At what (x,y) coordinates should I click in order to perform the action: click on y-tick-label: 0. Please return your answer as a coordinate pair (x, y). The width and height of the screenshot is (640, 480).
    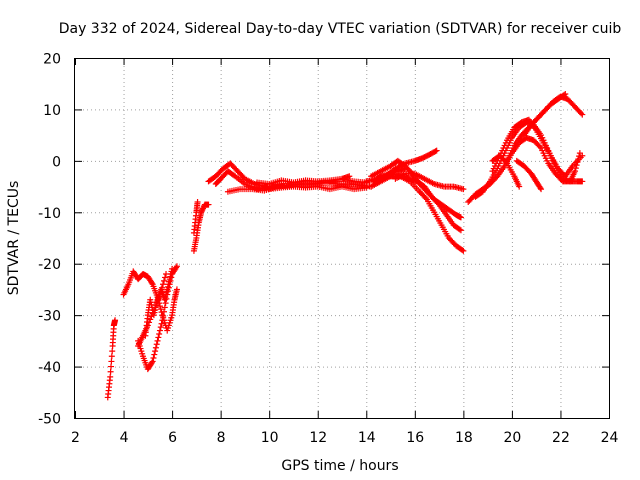
    Looking at the image, I should click on (56, 162).